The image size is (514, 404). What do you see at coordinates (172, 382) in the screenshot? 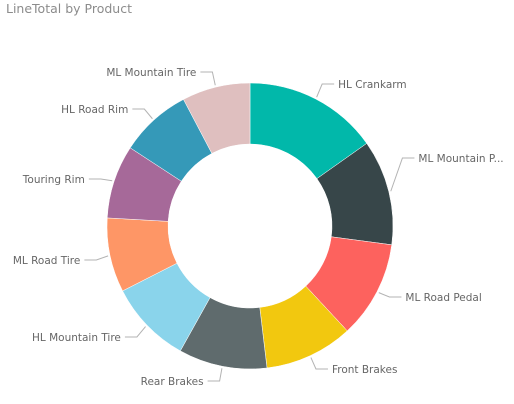
I see `label-rear-brakes: Rear Brakes` at bounding box center [172, 382].